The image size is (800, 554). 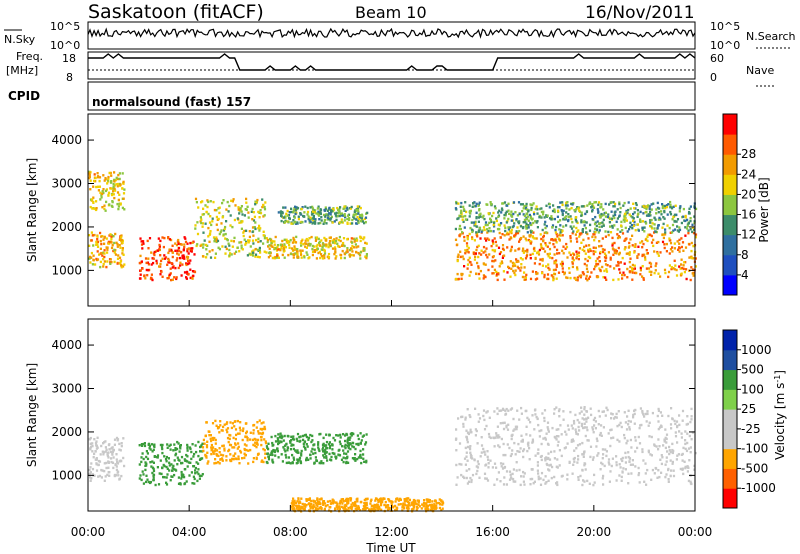 I want to click on colorbar-frame, so click(x=730, y=419).